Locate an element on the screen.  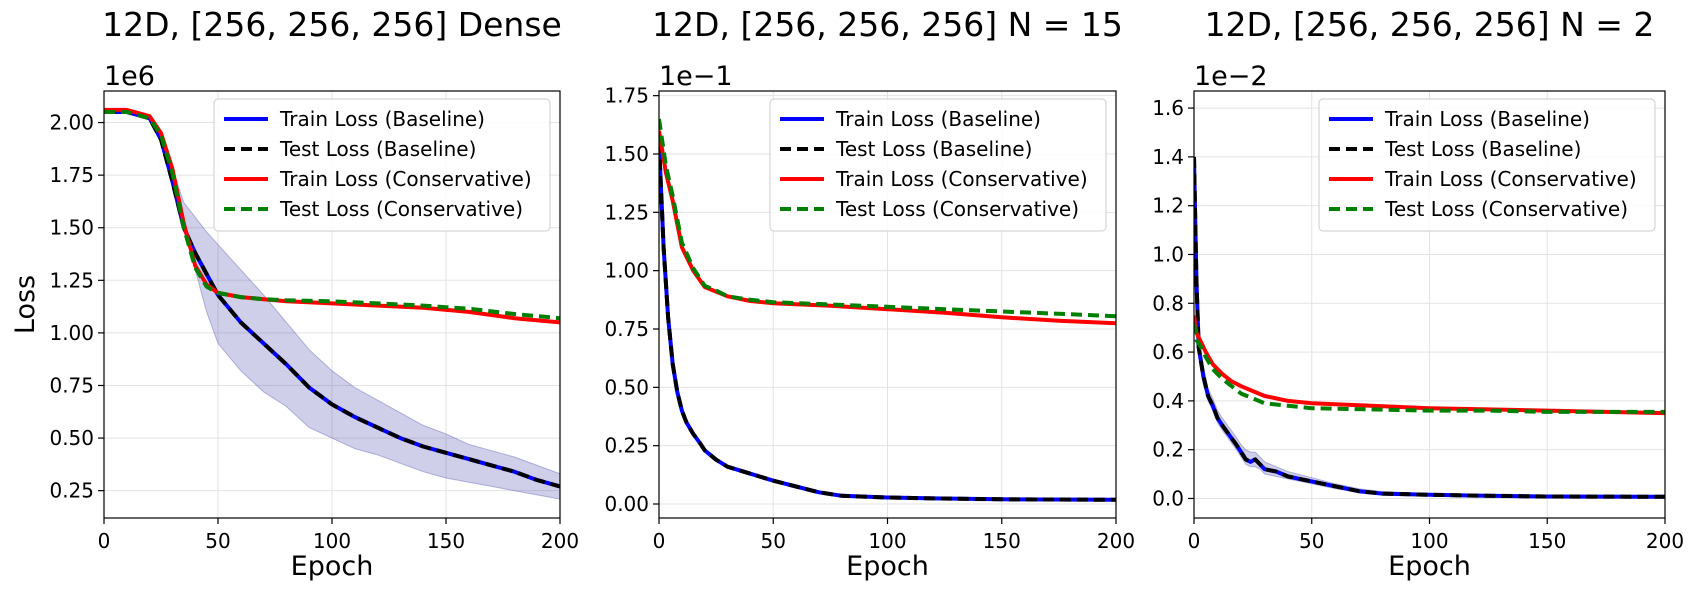
y-scale-offset: 1e−2 is located at coordinates (1231, 76).